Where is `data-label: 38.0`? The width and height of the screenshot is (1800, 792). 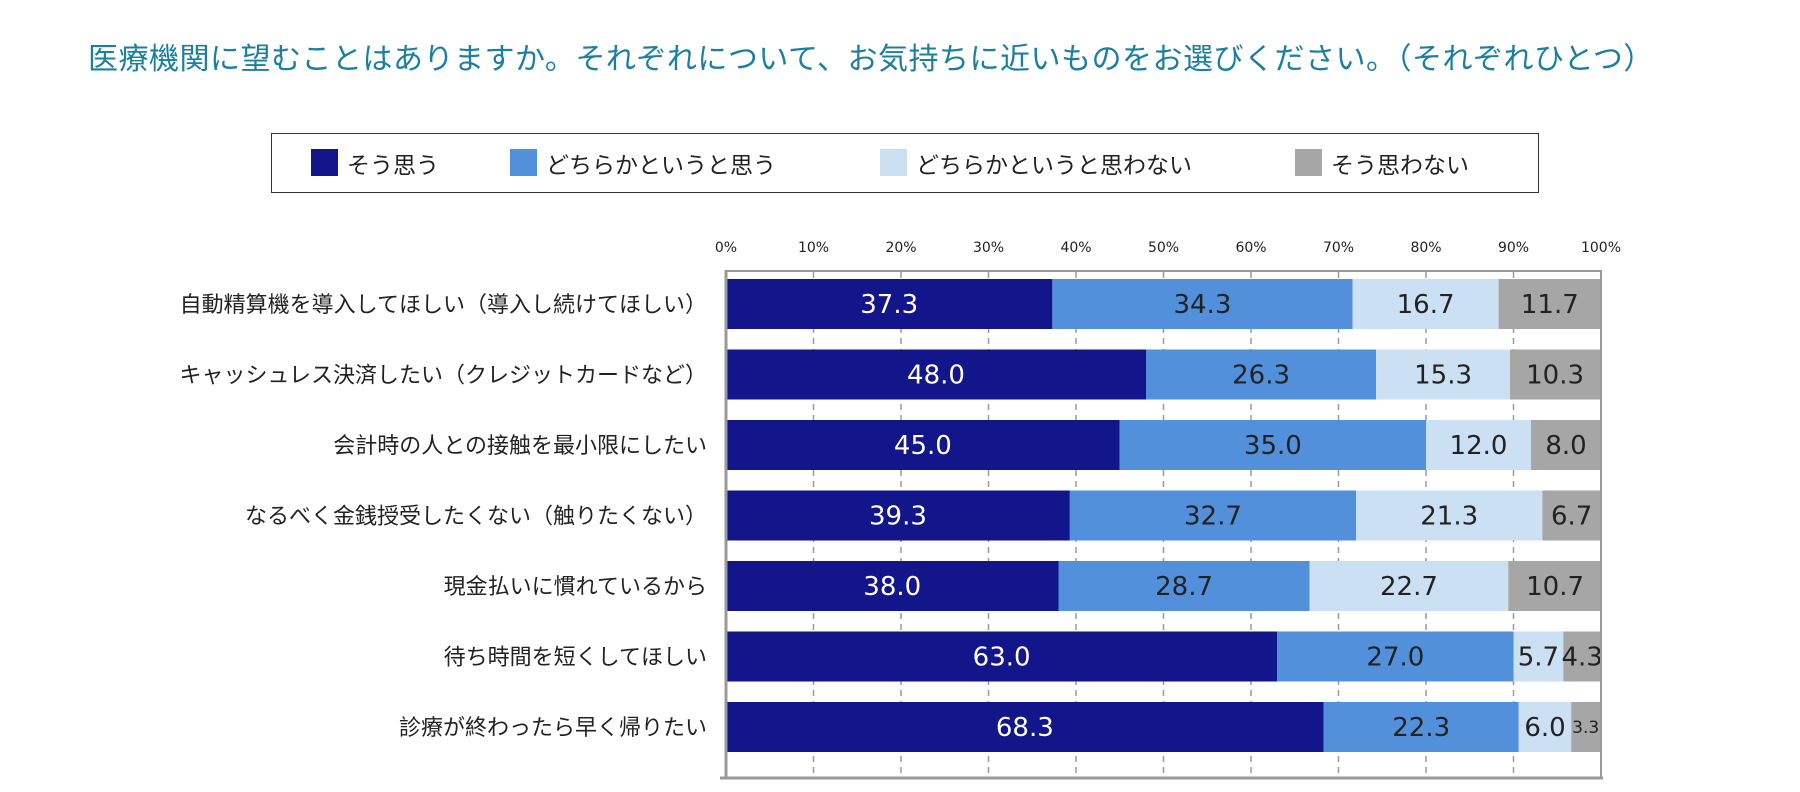 data-label: 38.0 is located at coordinates (892, 587).